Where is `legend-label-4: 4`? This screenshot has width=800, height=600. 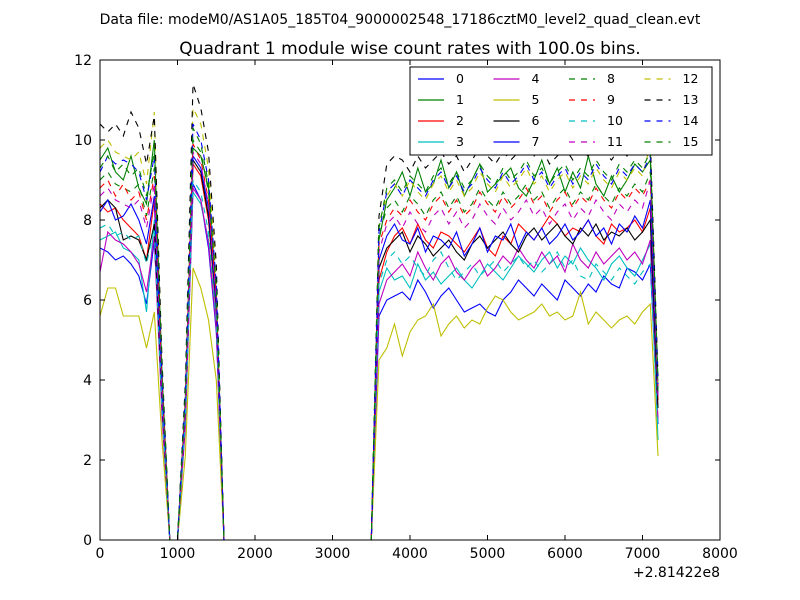
legend-label-4: 4 is located at coordinates (536, 78).